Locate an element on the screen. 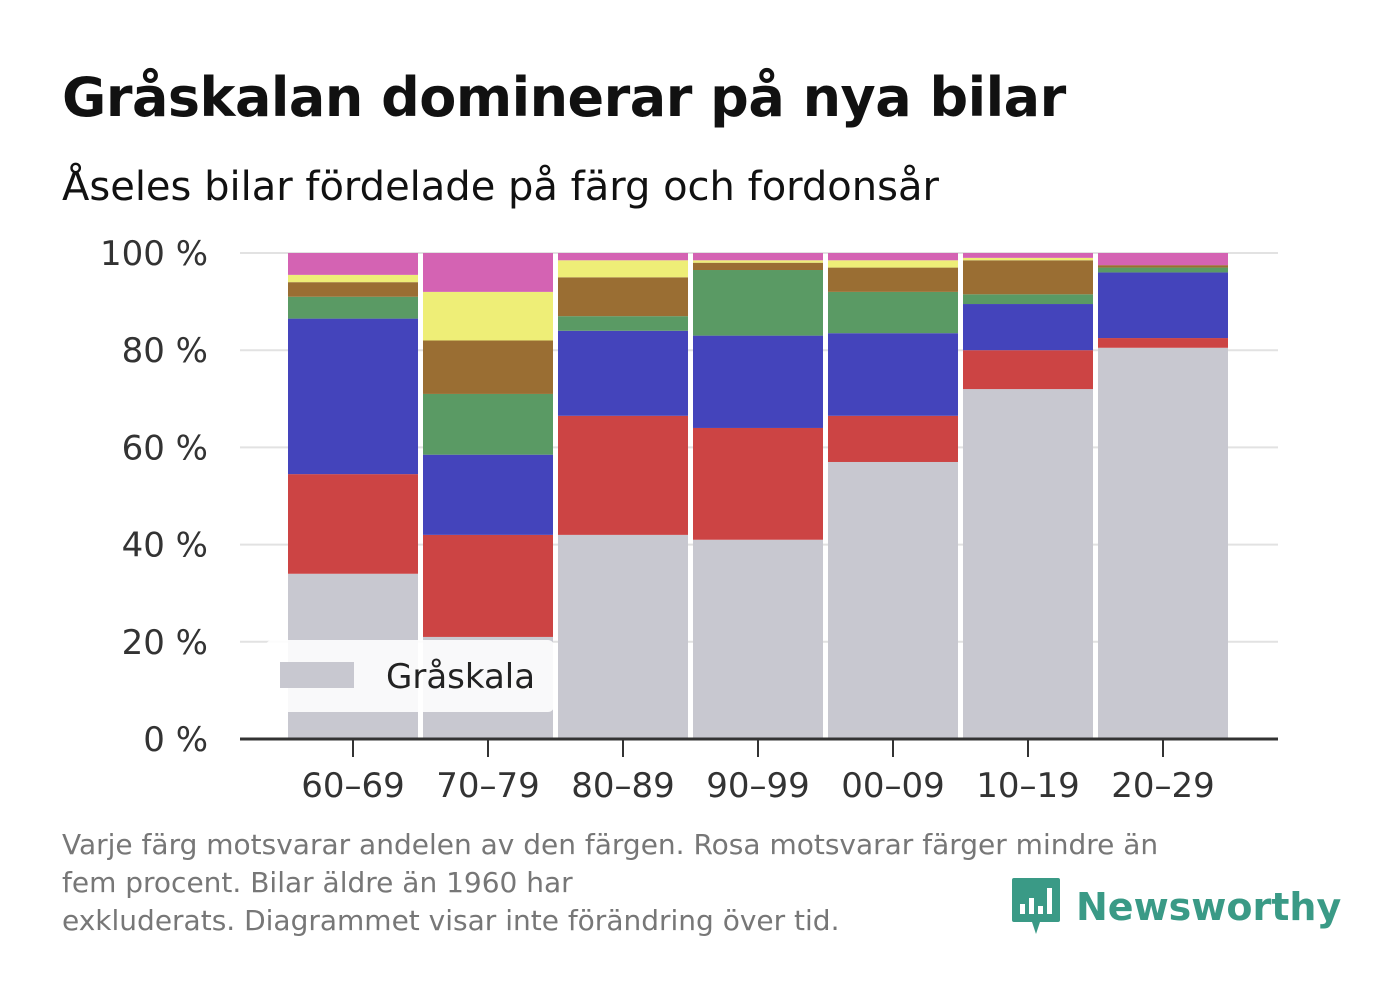  brand-logo: Newsworthy is located at coordinates (1175, 907).